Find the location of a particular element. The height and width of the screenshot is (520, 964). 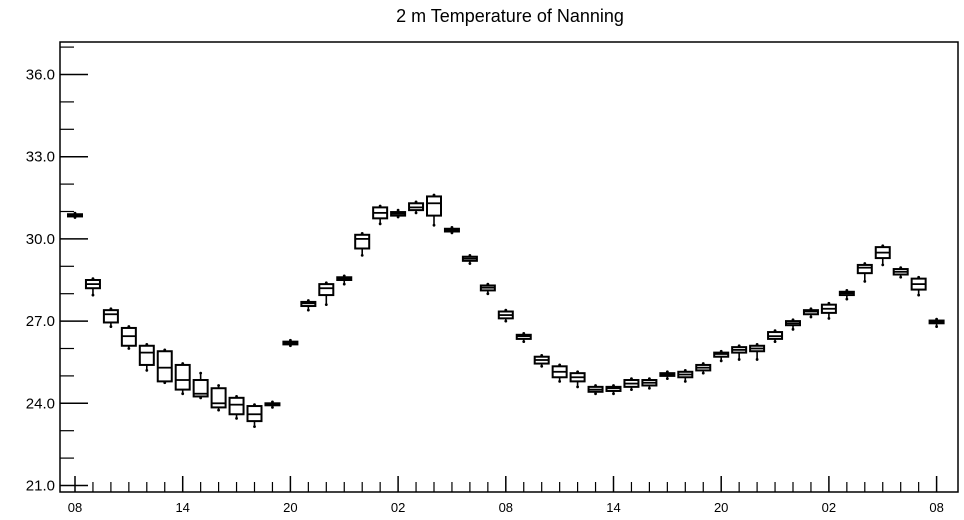

y-tick-label: 30.0 is located at coordinates (40, 239).